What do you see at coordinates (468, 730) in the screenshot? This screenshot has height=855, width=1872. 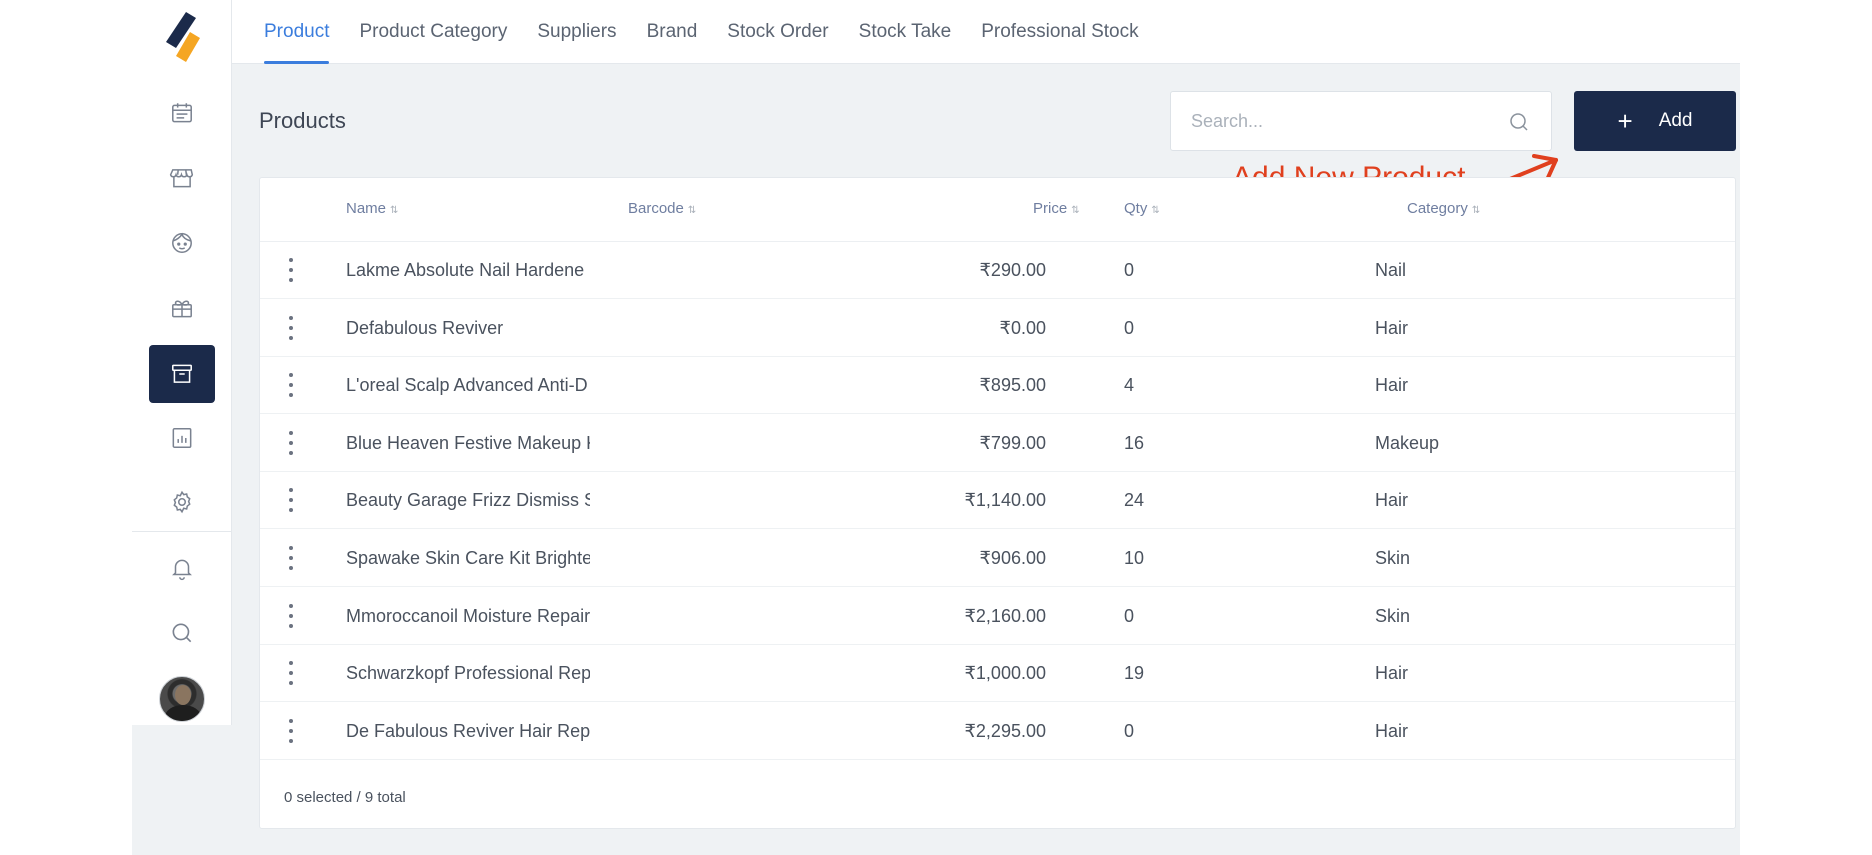 I see `product-name: De Fabulous Reviver Hair Repa` at bounding box center [468, 730].